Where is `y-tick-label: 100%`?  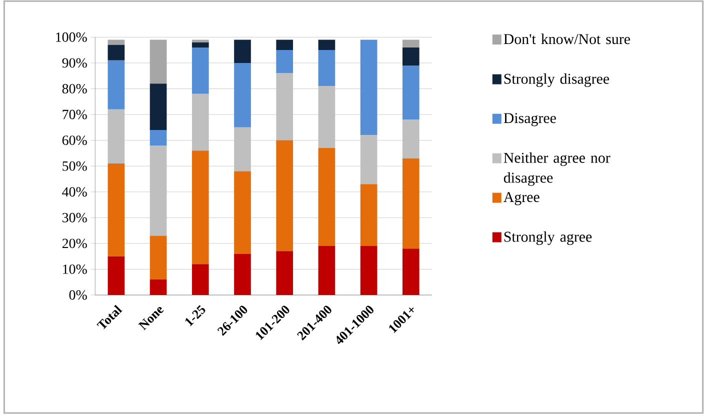 y-tick-label: 100% is located at coordinates (71, 37).